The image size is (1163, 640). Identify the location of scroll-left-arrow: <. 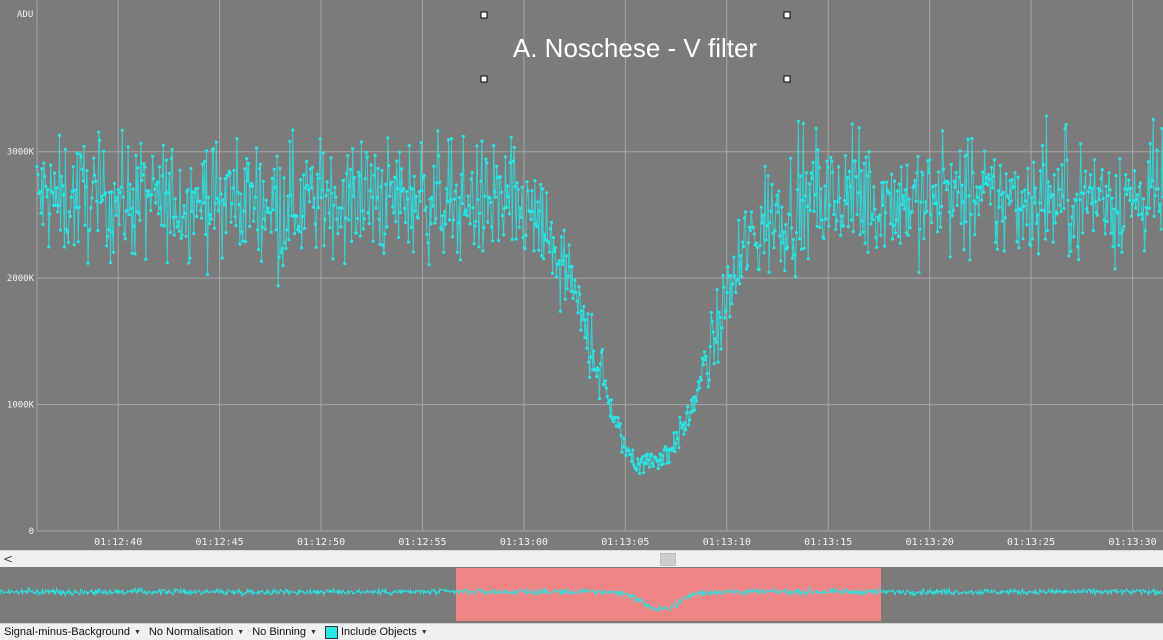
(8, 559).